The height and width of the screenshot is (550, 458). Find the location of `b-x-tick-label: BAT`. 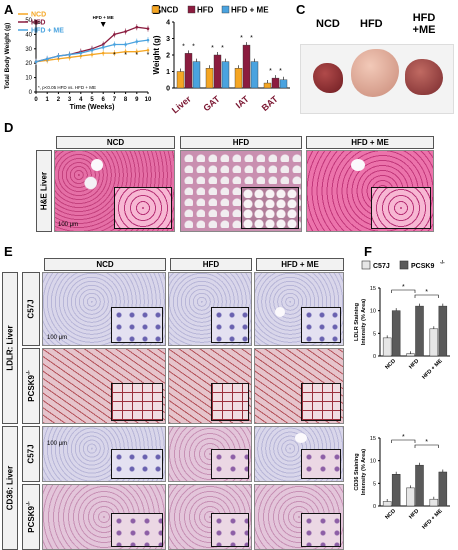

b-x-tick-label: BAT is located at coordinates (270, 103).